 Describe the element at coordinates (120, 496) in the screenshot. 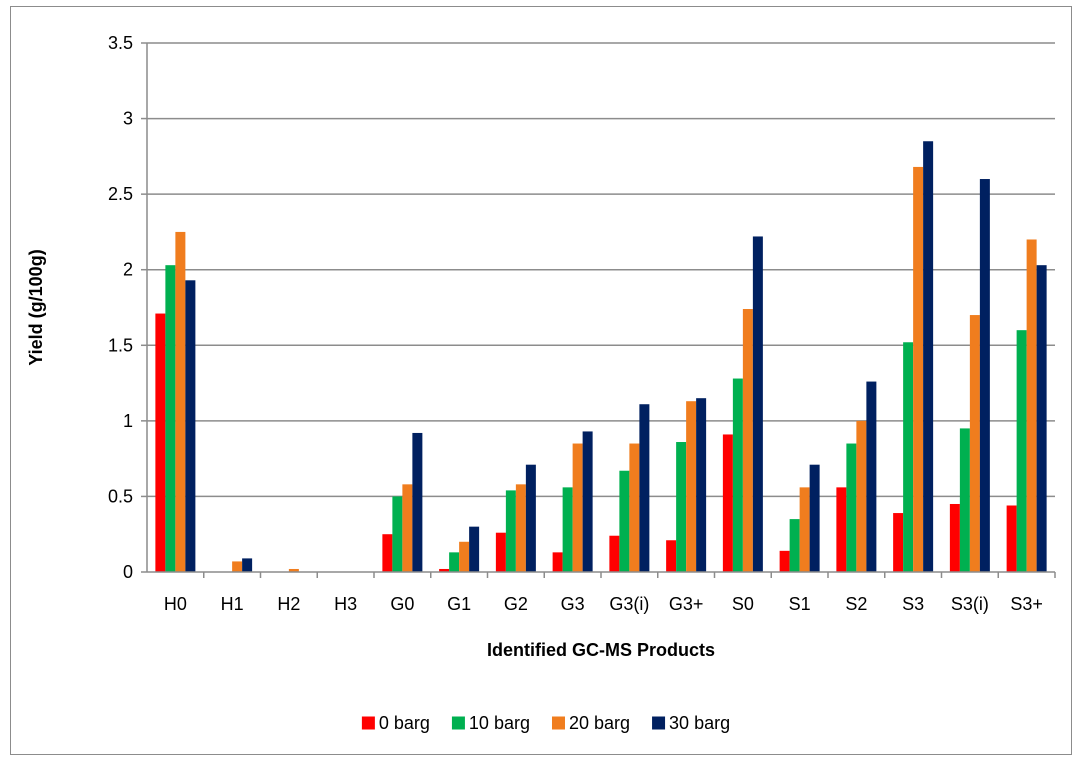

I see `y-tick-label: 0.5` at that location.